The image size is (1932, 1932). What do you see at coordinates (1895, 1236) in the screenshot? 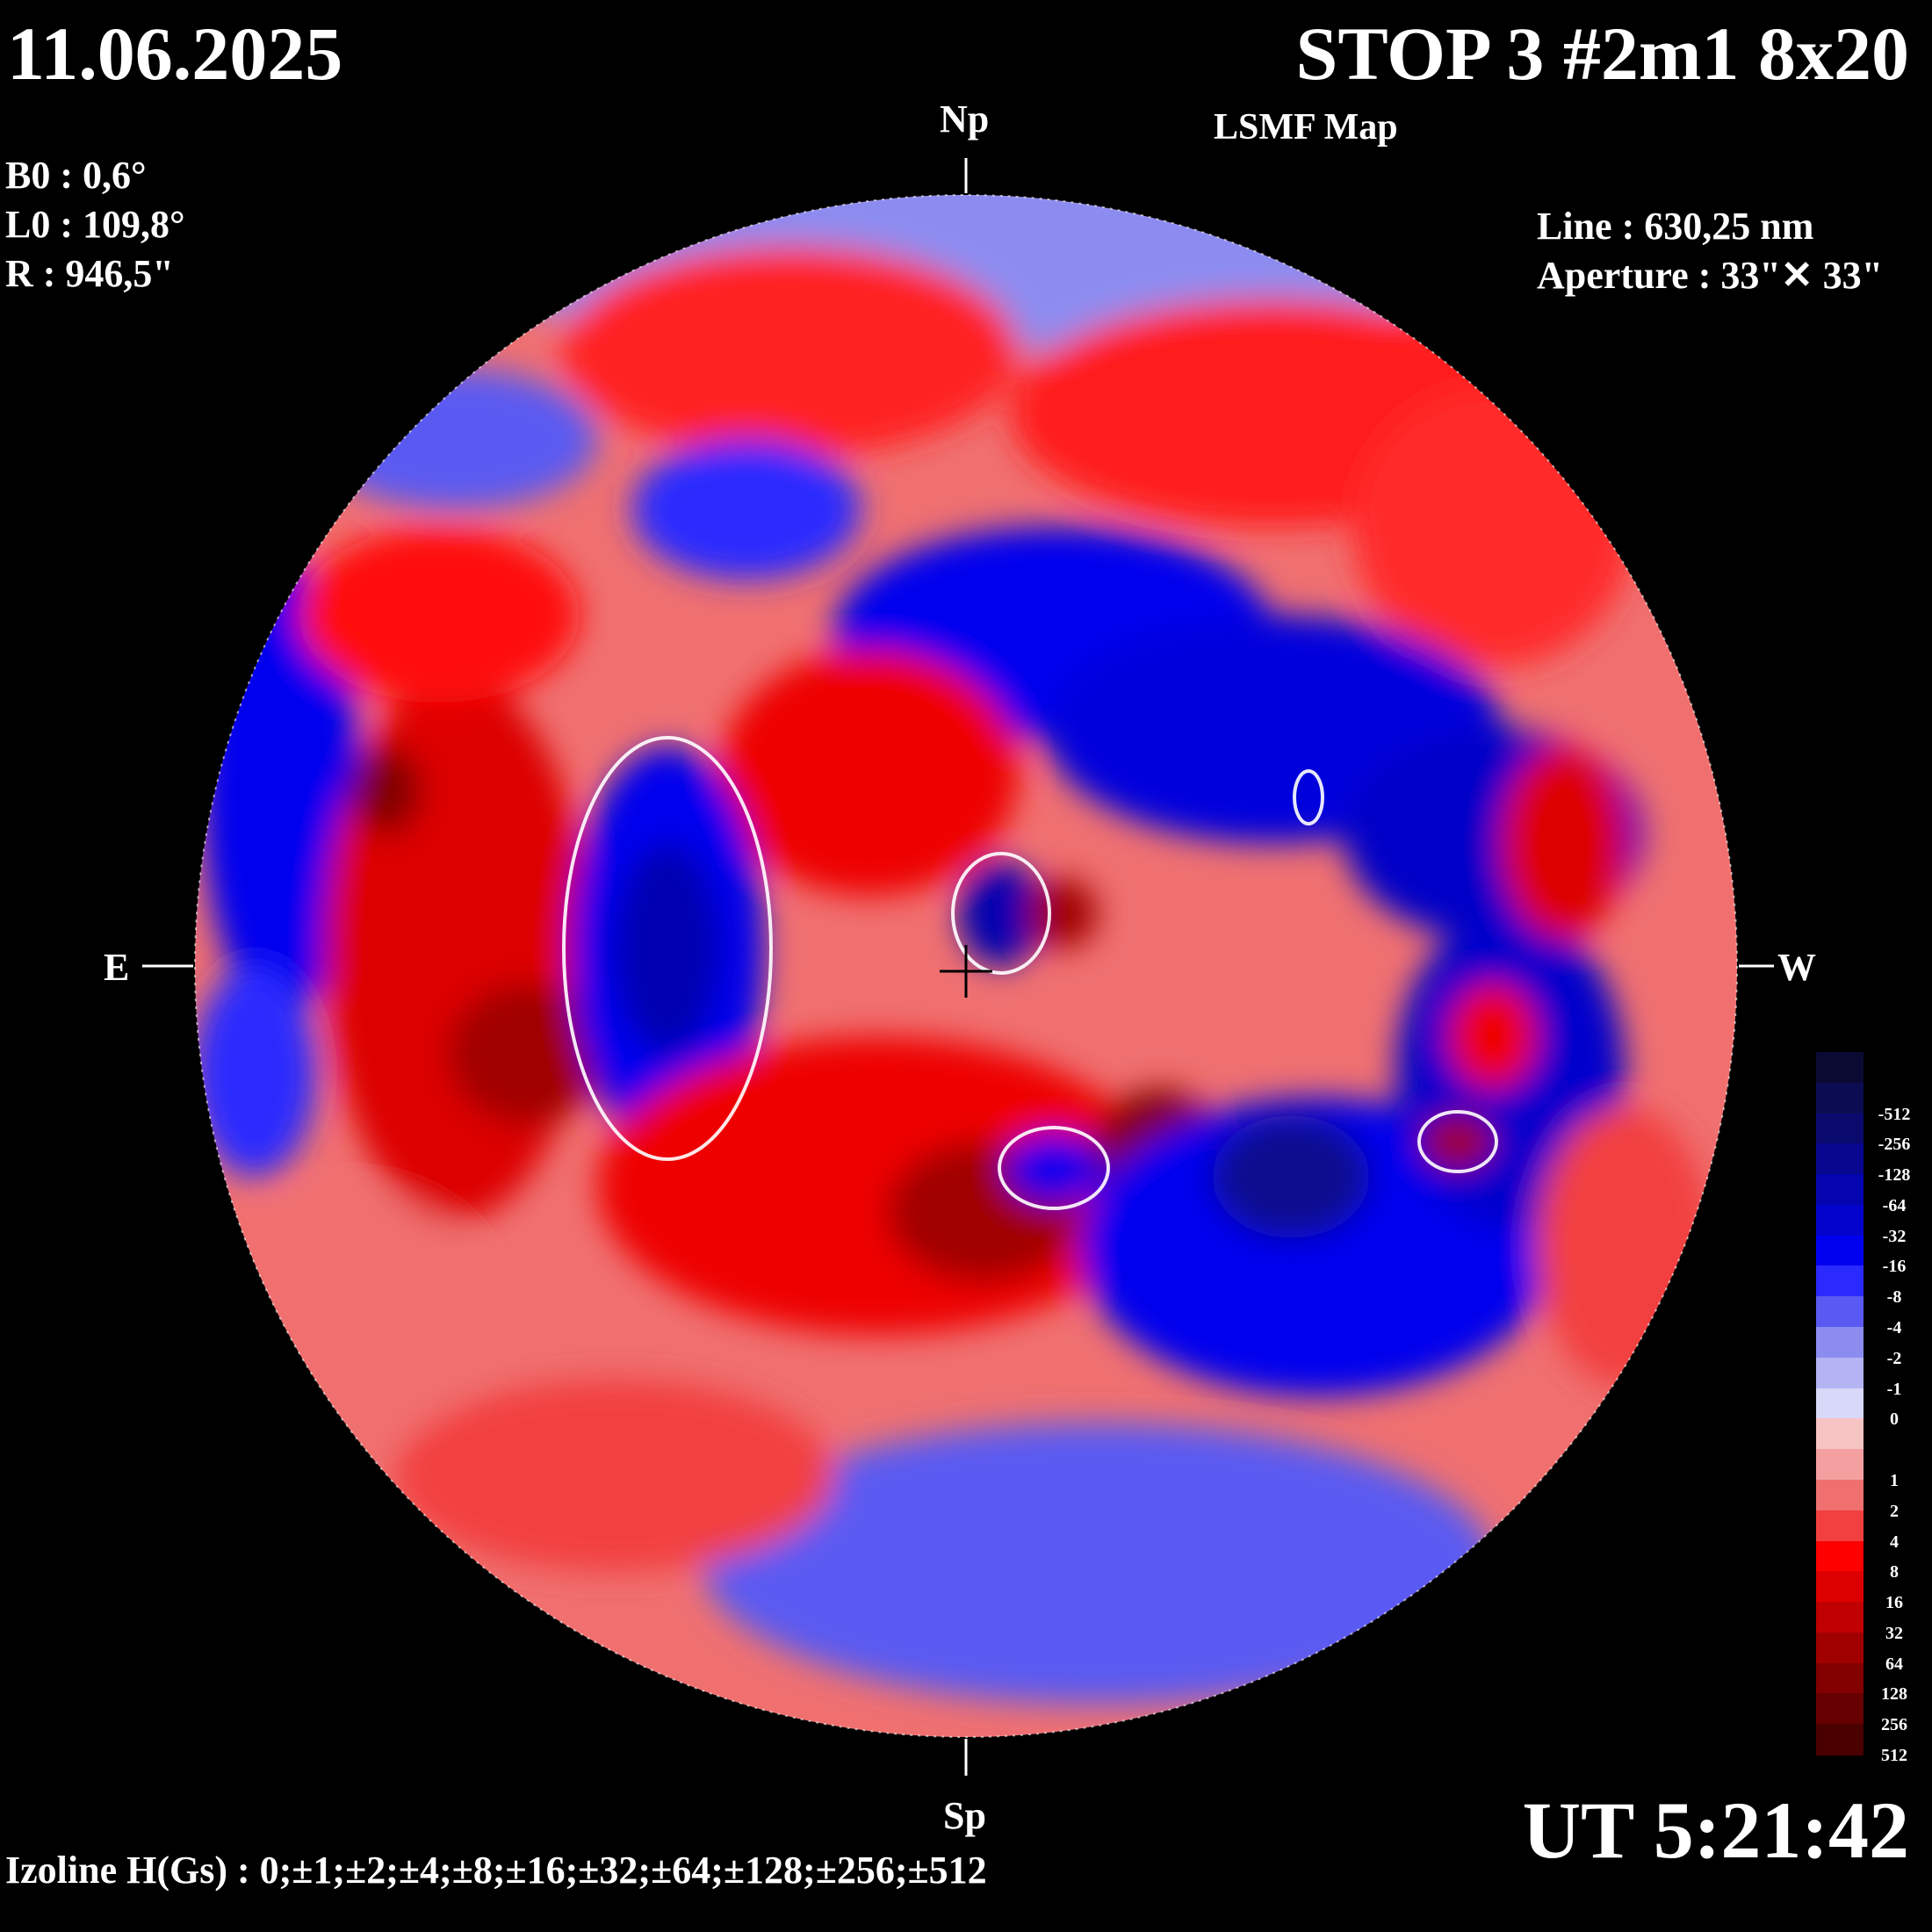
I see `legend-label: -32` at bounding box center [1895, 1236].